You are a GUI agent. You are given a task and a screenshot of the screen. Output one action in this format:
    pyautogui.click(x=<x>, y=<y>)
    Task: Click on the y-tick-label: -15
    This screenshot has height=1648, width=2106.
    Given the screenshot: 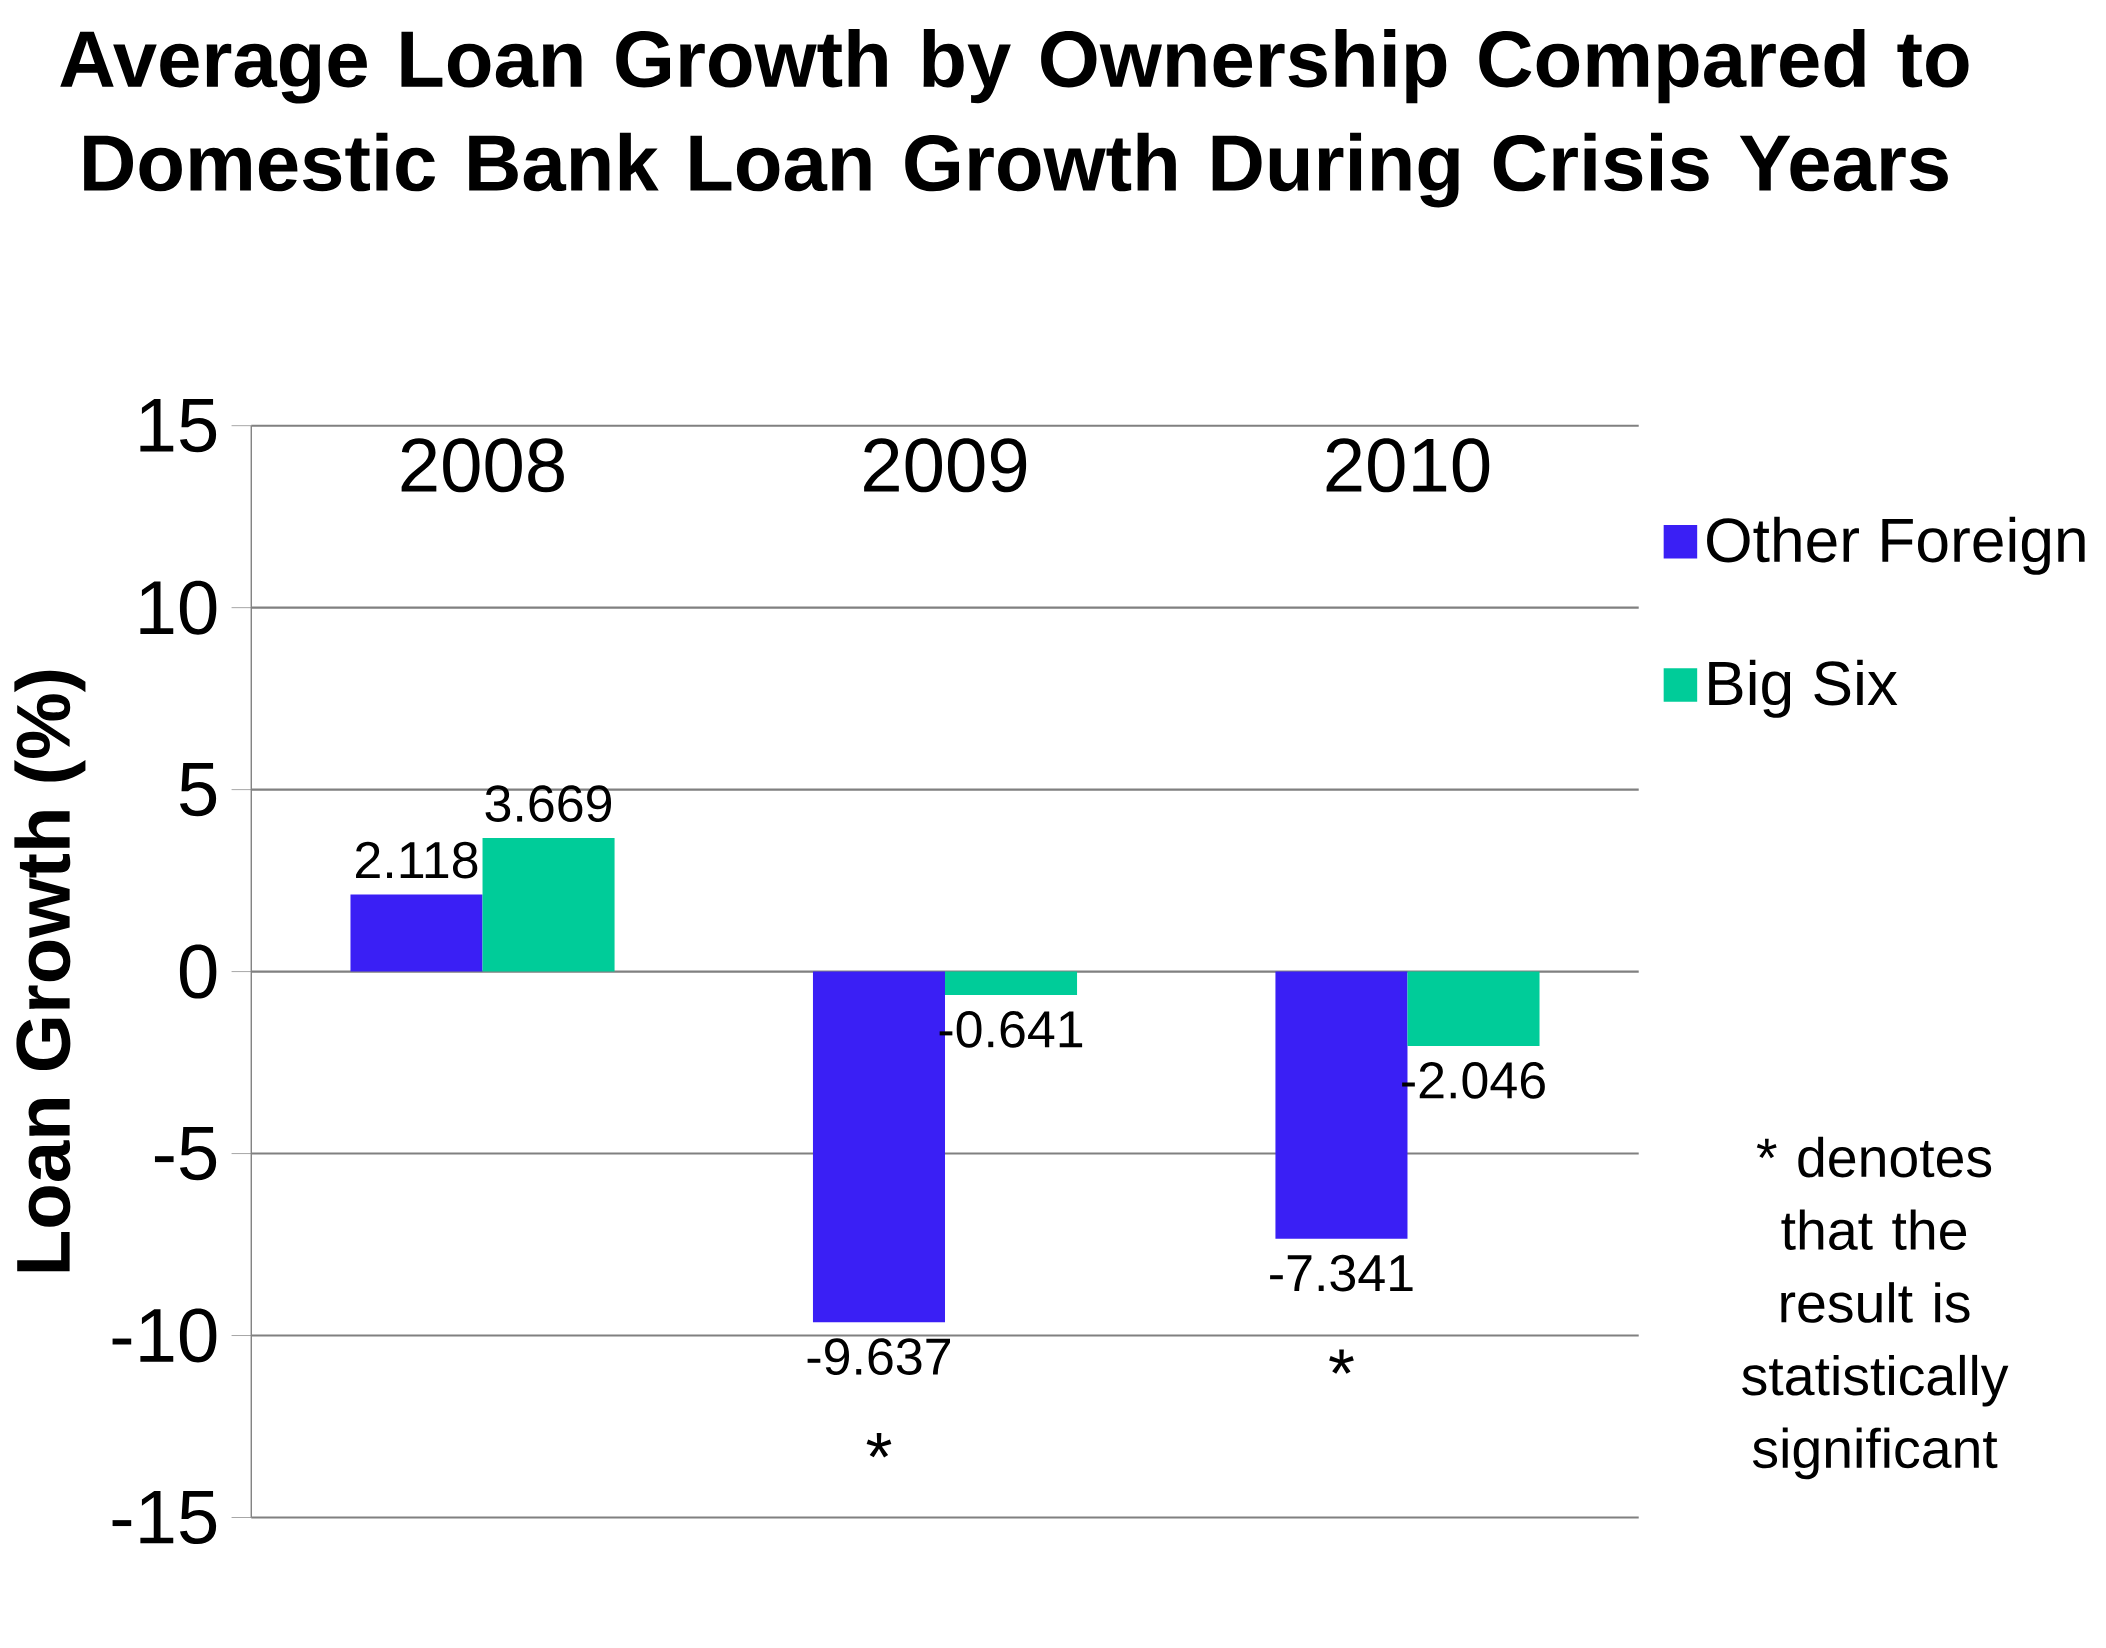 What is the action you would take?
    pyautogui.click(x=164, y=1518)
    